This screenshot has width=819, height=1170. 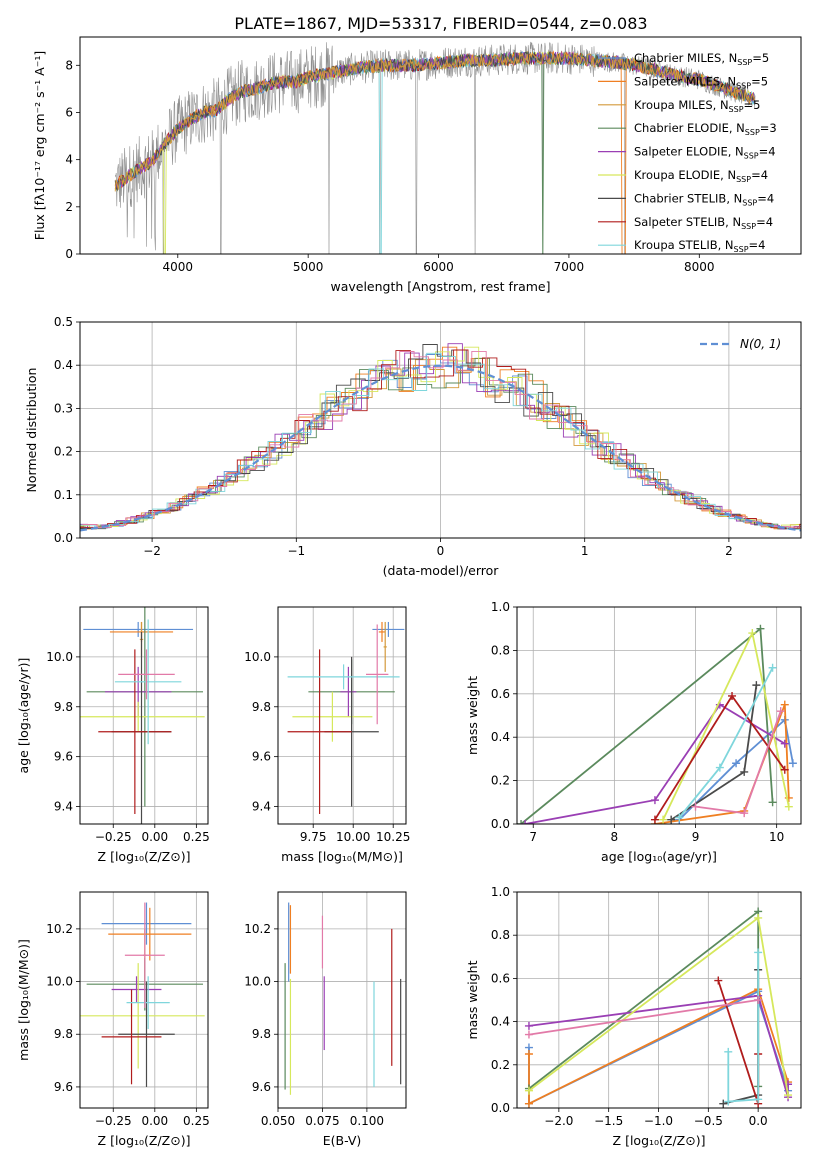 What do you see at coordinates (435, 147) in the screenshot?
I see `spectrum-lines` at bounding box center [435, 147].